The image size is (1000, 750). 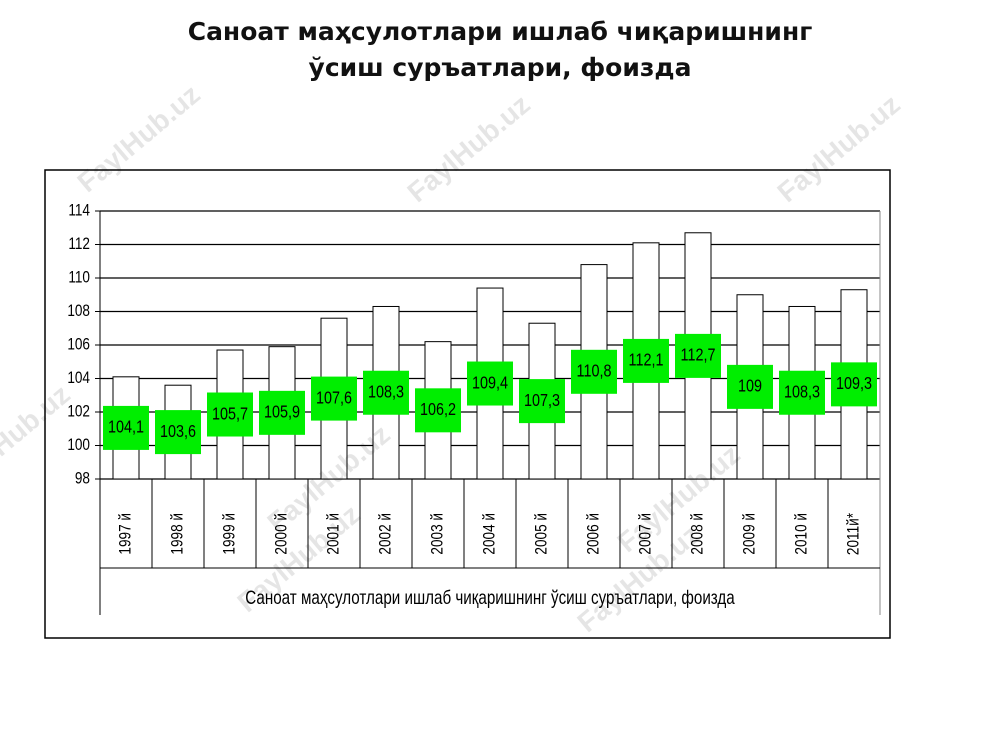 What do you see at coordinates (853, 534) in the screenshot?
I see `x-tick-label: 2011й*` at bounding box center [853, 534].